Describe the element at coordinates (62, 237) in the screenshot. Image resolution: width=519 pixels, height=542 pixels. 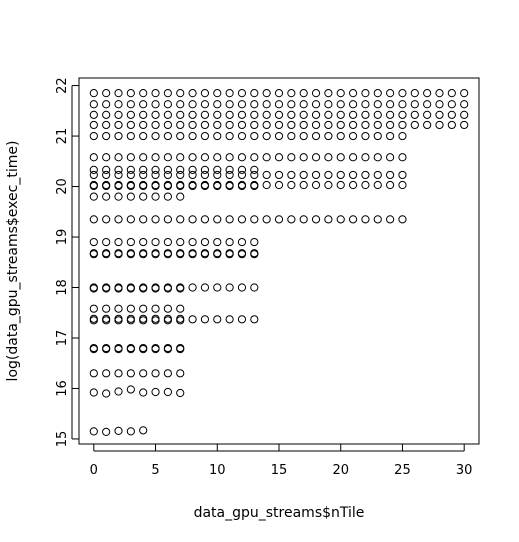
I see `y-tick-label: 19` at that location.